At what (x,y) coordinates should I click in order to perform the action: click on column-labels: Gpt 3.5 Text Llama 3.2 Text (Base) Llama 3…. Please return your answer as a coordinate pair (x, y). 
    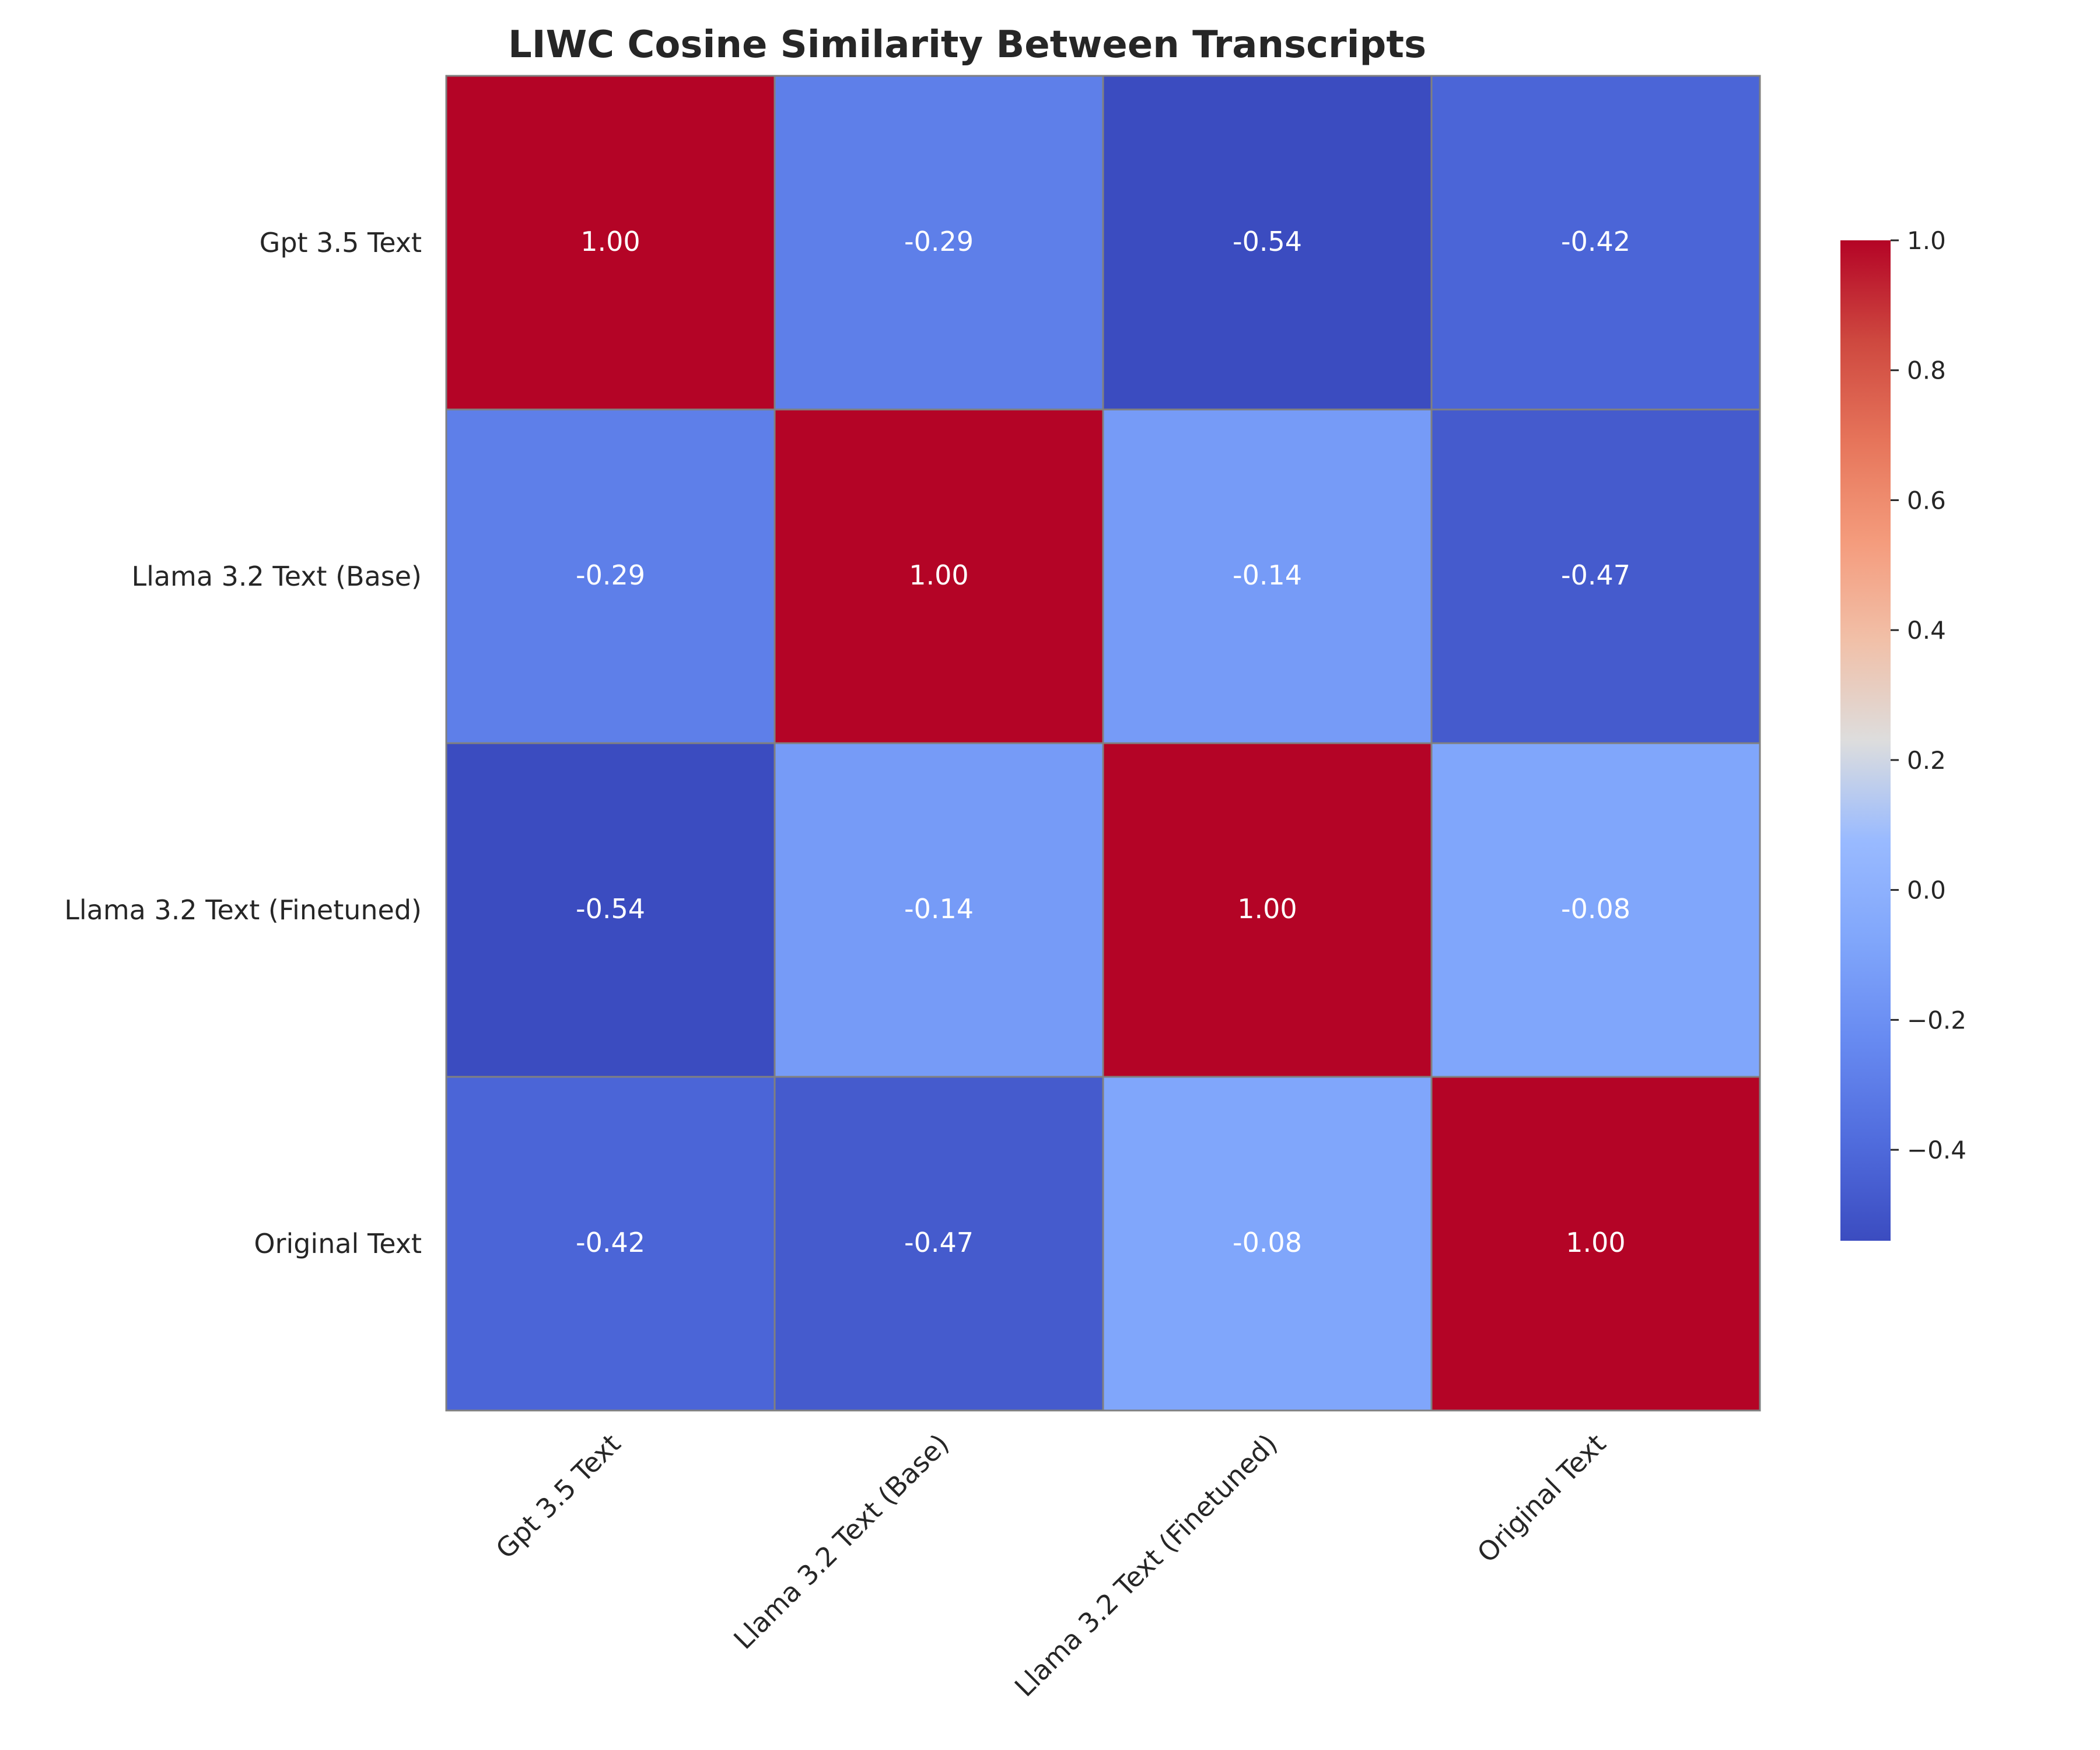
    Looking at the image, I should click on (1050, 1566).